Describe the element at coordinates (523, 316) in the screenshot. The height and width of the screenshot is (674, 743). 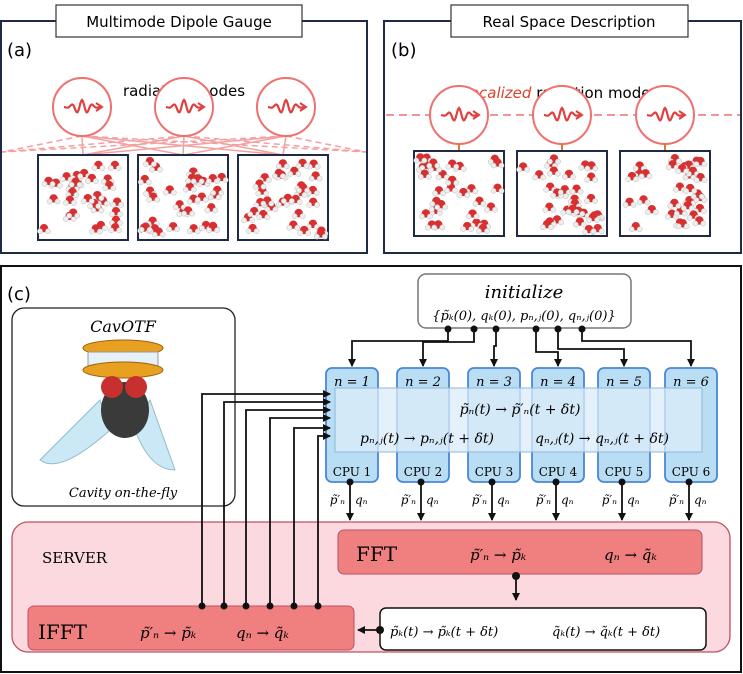
I see `initialize-values: {p̃ₖ(0), qₖ(0), pₙ,ⱼ(0), qₙ,ⱼ(0)}` at that location.